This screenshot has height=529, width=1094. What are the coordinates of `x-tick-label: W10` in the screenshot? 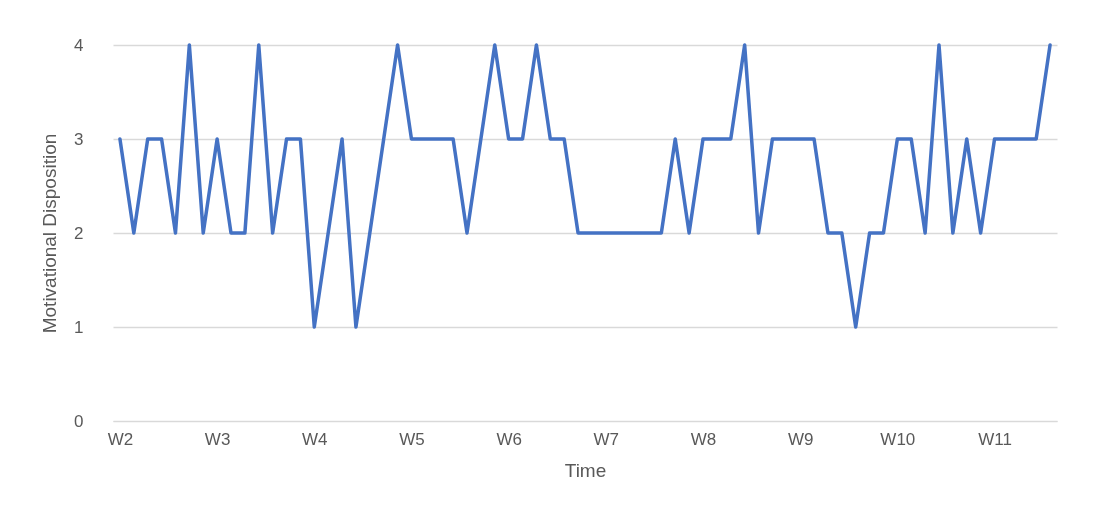 It's located at (898, 439).